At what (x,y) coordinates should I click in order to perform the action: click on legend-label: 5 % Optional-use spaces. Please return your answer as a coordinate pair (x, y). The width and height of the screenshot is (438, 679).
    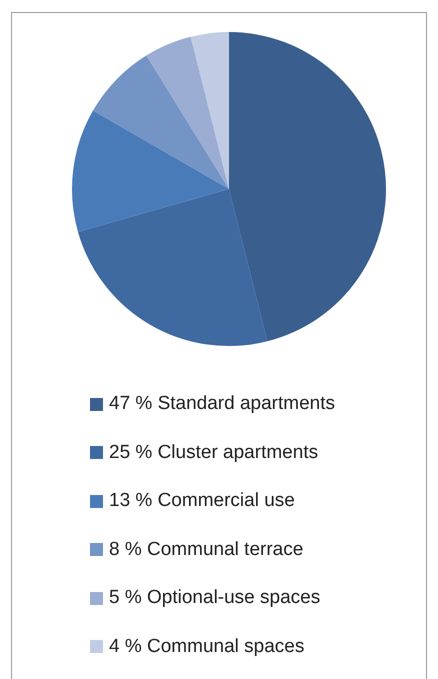
    Looking at the image, I should click on (214, 598).